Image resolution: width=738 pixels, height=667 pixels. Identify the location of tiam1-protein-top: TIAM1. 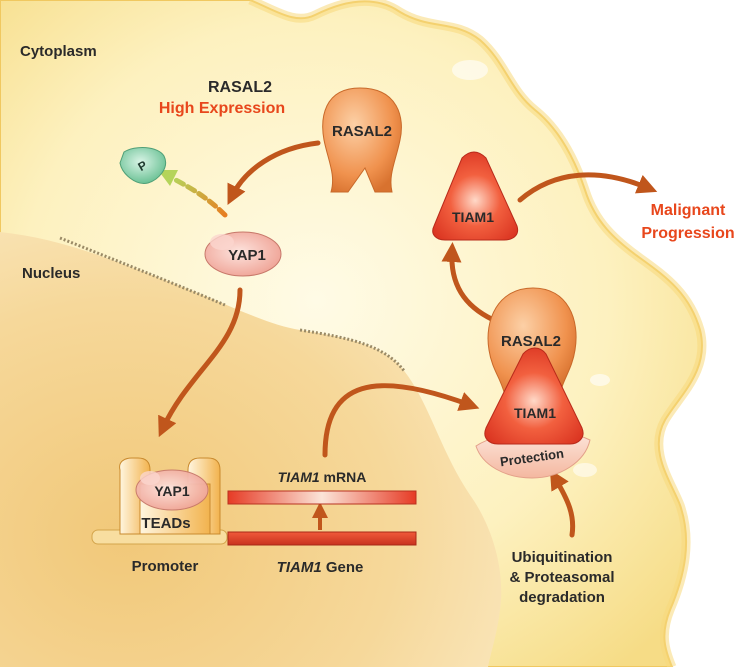
(475, 196).